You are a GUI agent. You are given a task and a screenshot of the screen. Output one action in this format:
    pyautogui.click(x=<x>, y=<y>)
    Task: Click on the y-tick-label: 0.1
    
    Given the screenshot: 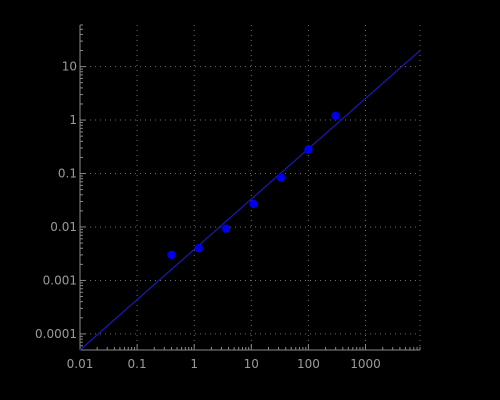 What is the action you would take?
    pyautogui.click(x=67, y=174)
    